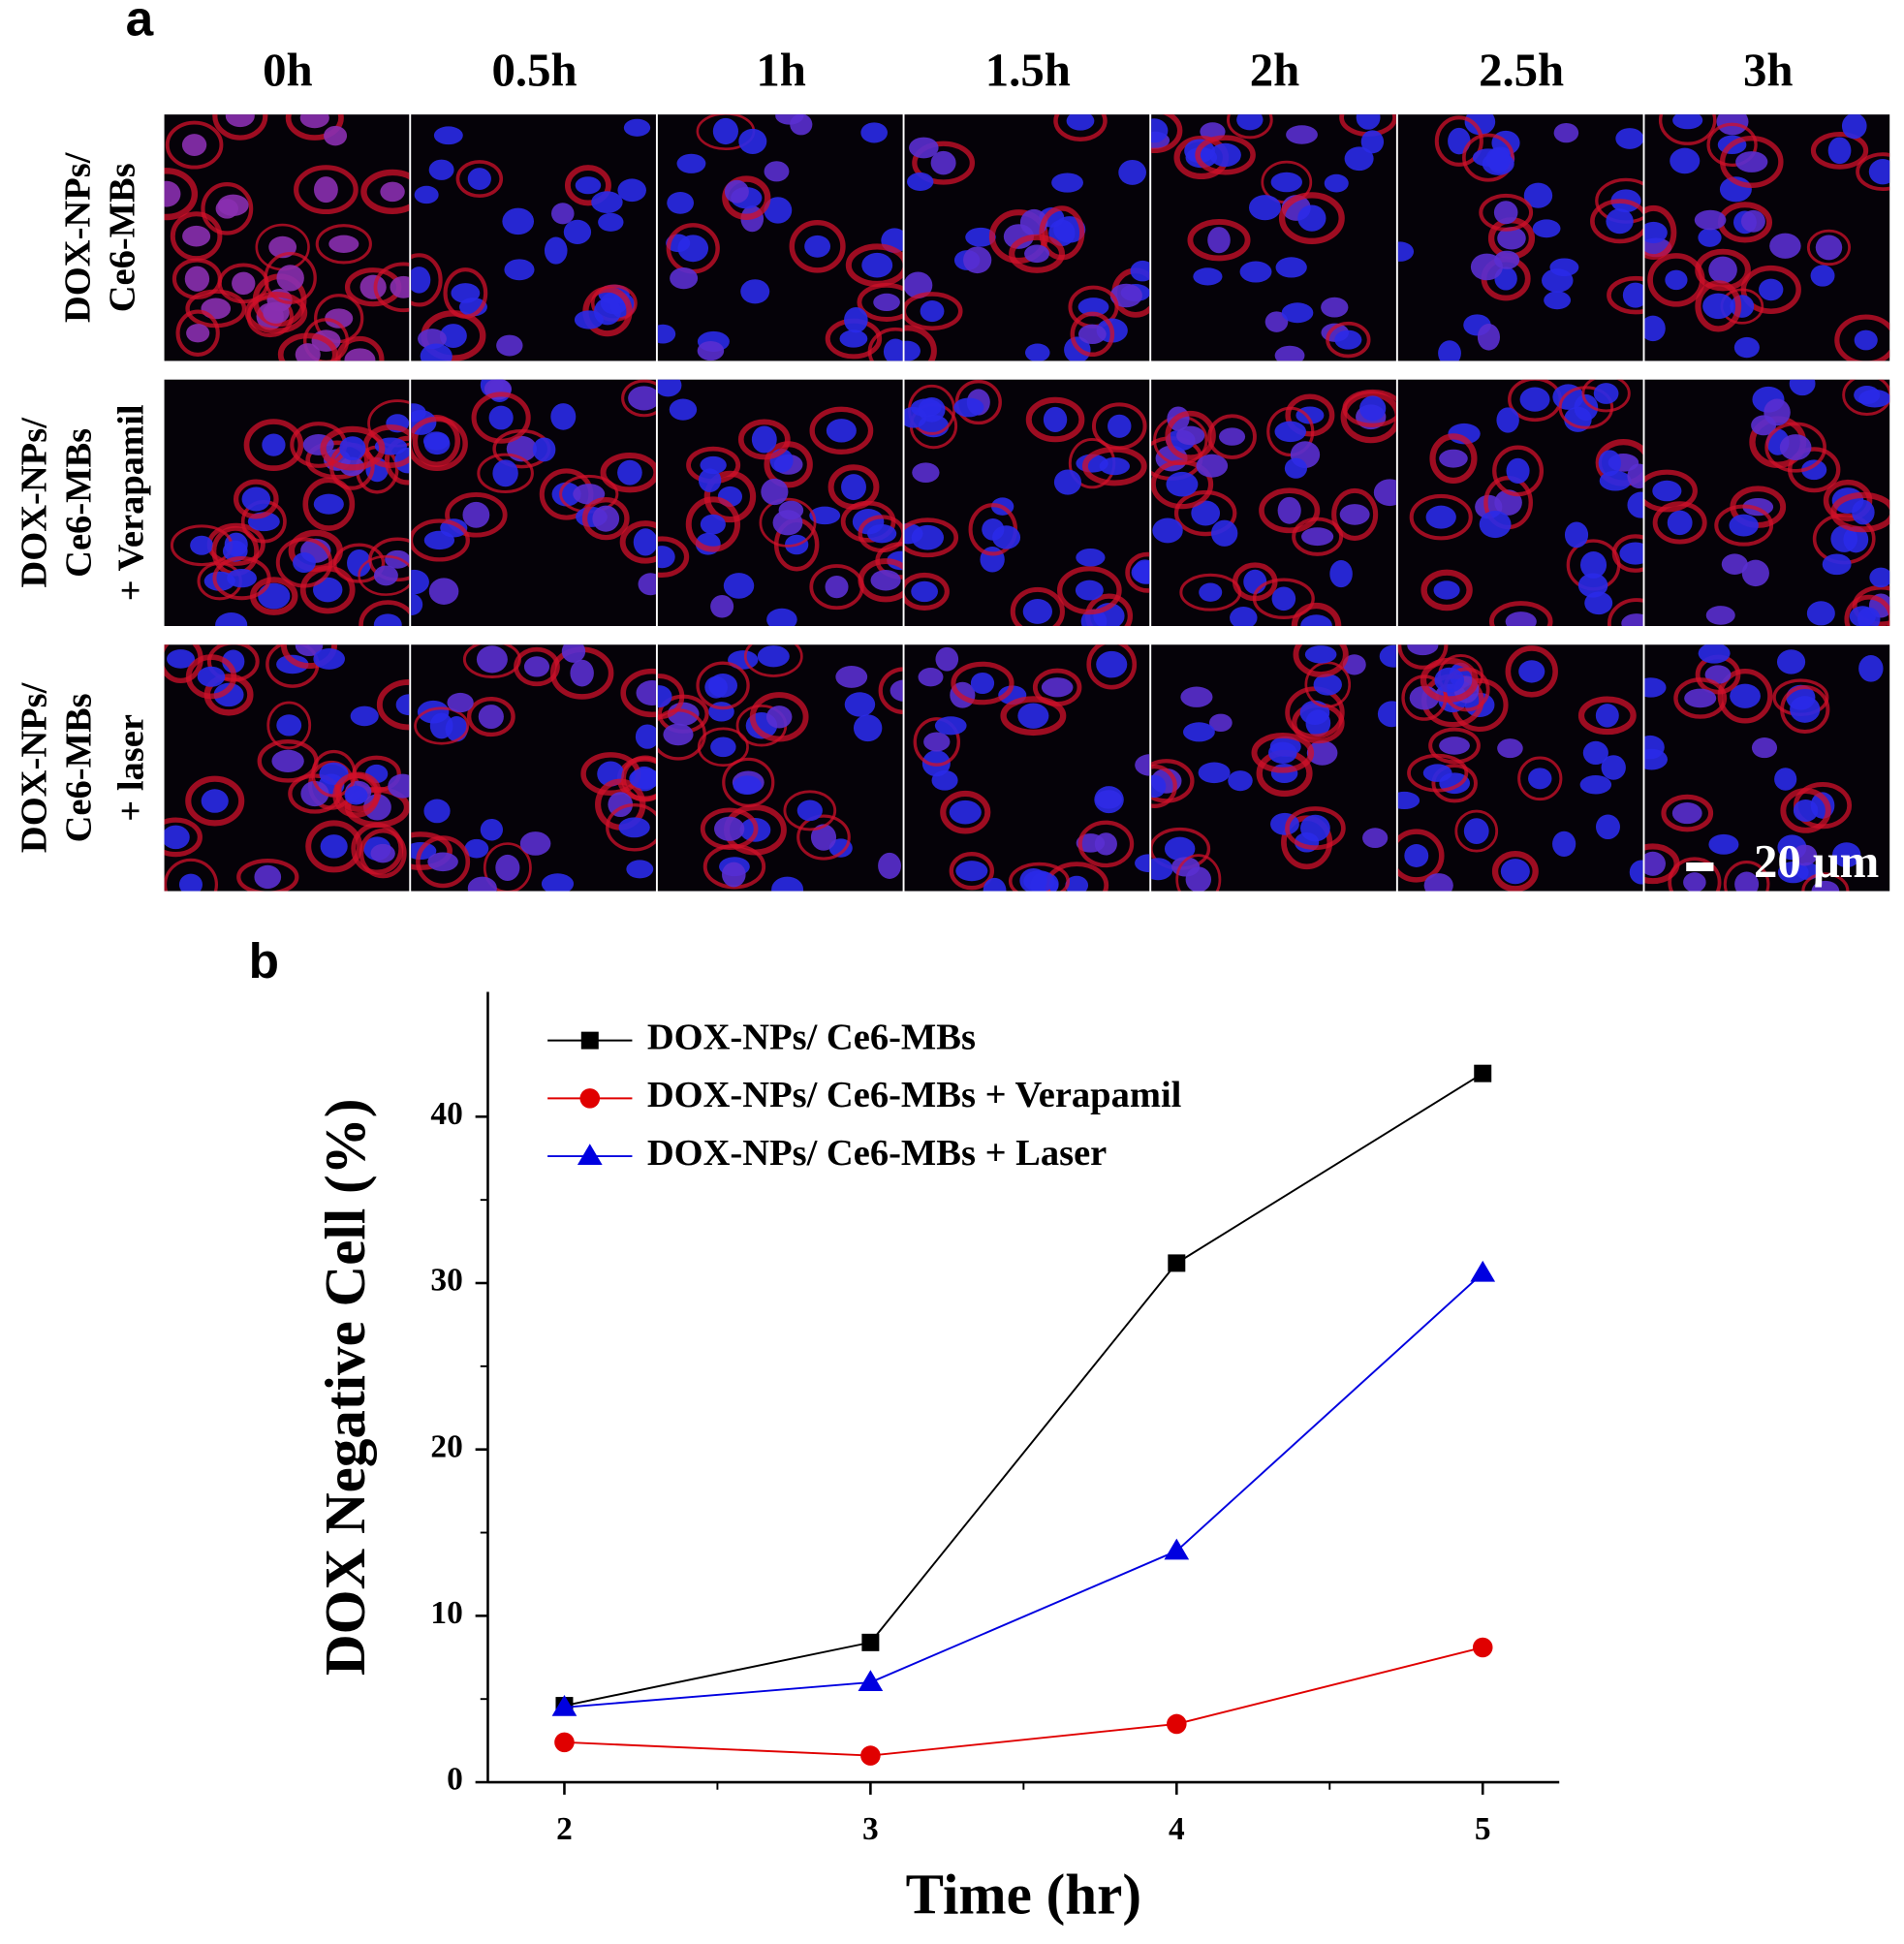 The image size is (1904, 1944). I want to click on legend-marker, so click(590, 1155).